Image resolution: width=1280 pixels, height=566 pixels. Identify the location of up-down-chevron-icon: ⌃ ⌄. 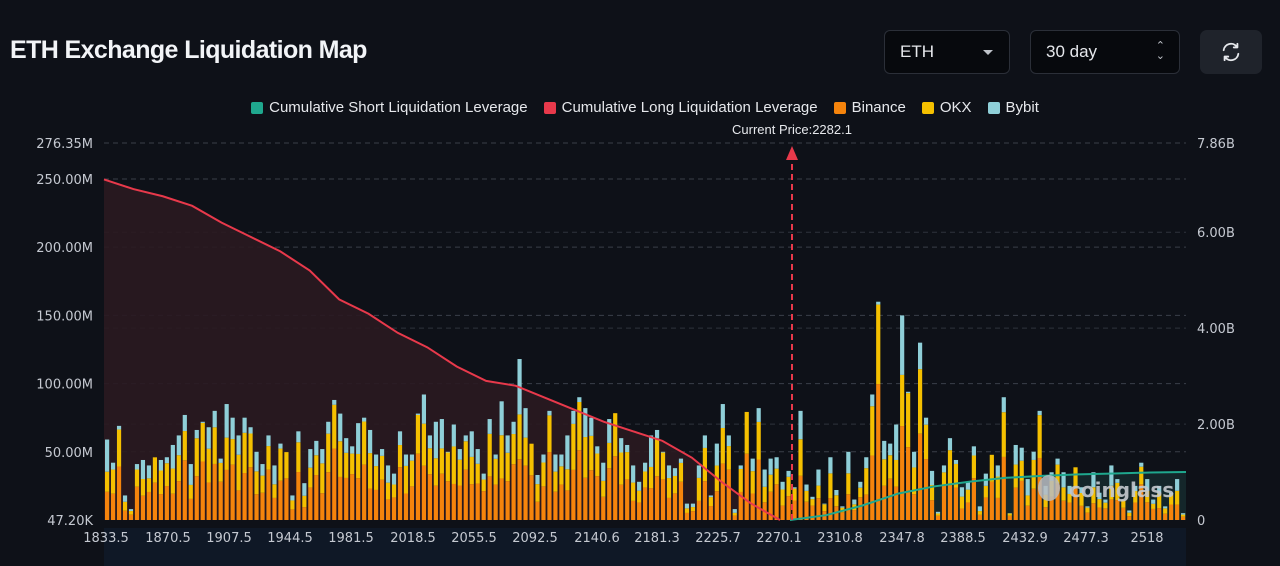
(1160, 51).